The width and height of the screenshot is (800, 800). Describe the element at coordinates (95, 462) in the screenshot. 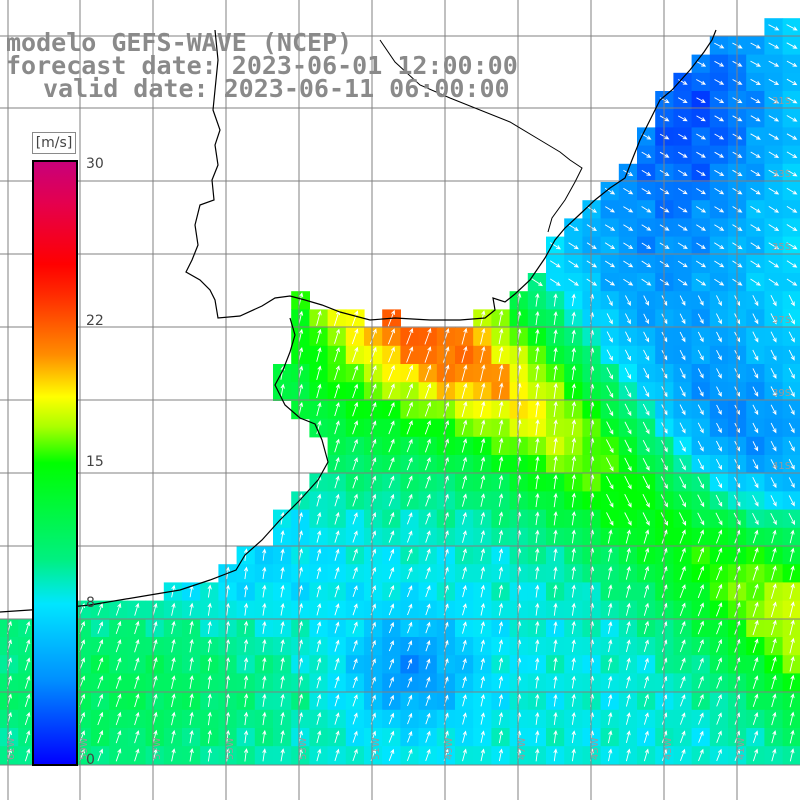

I see `colorbar-tick-15: 15` at that location.